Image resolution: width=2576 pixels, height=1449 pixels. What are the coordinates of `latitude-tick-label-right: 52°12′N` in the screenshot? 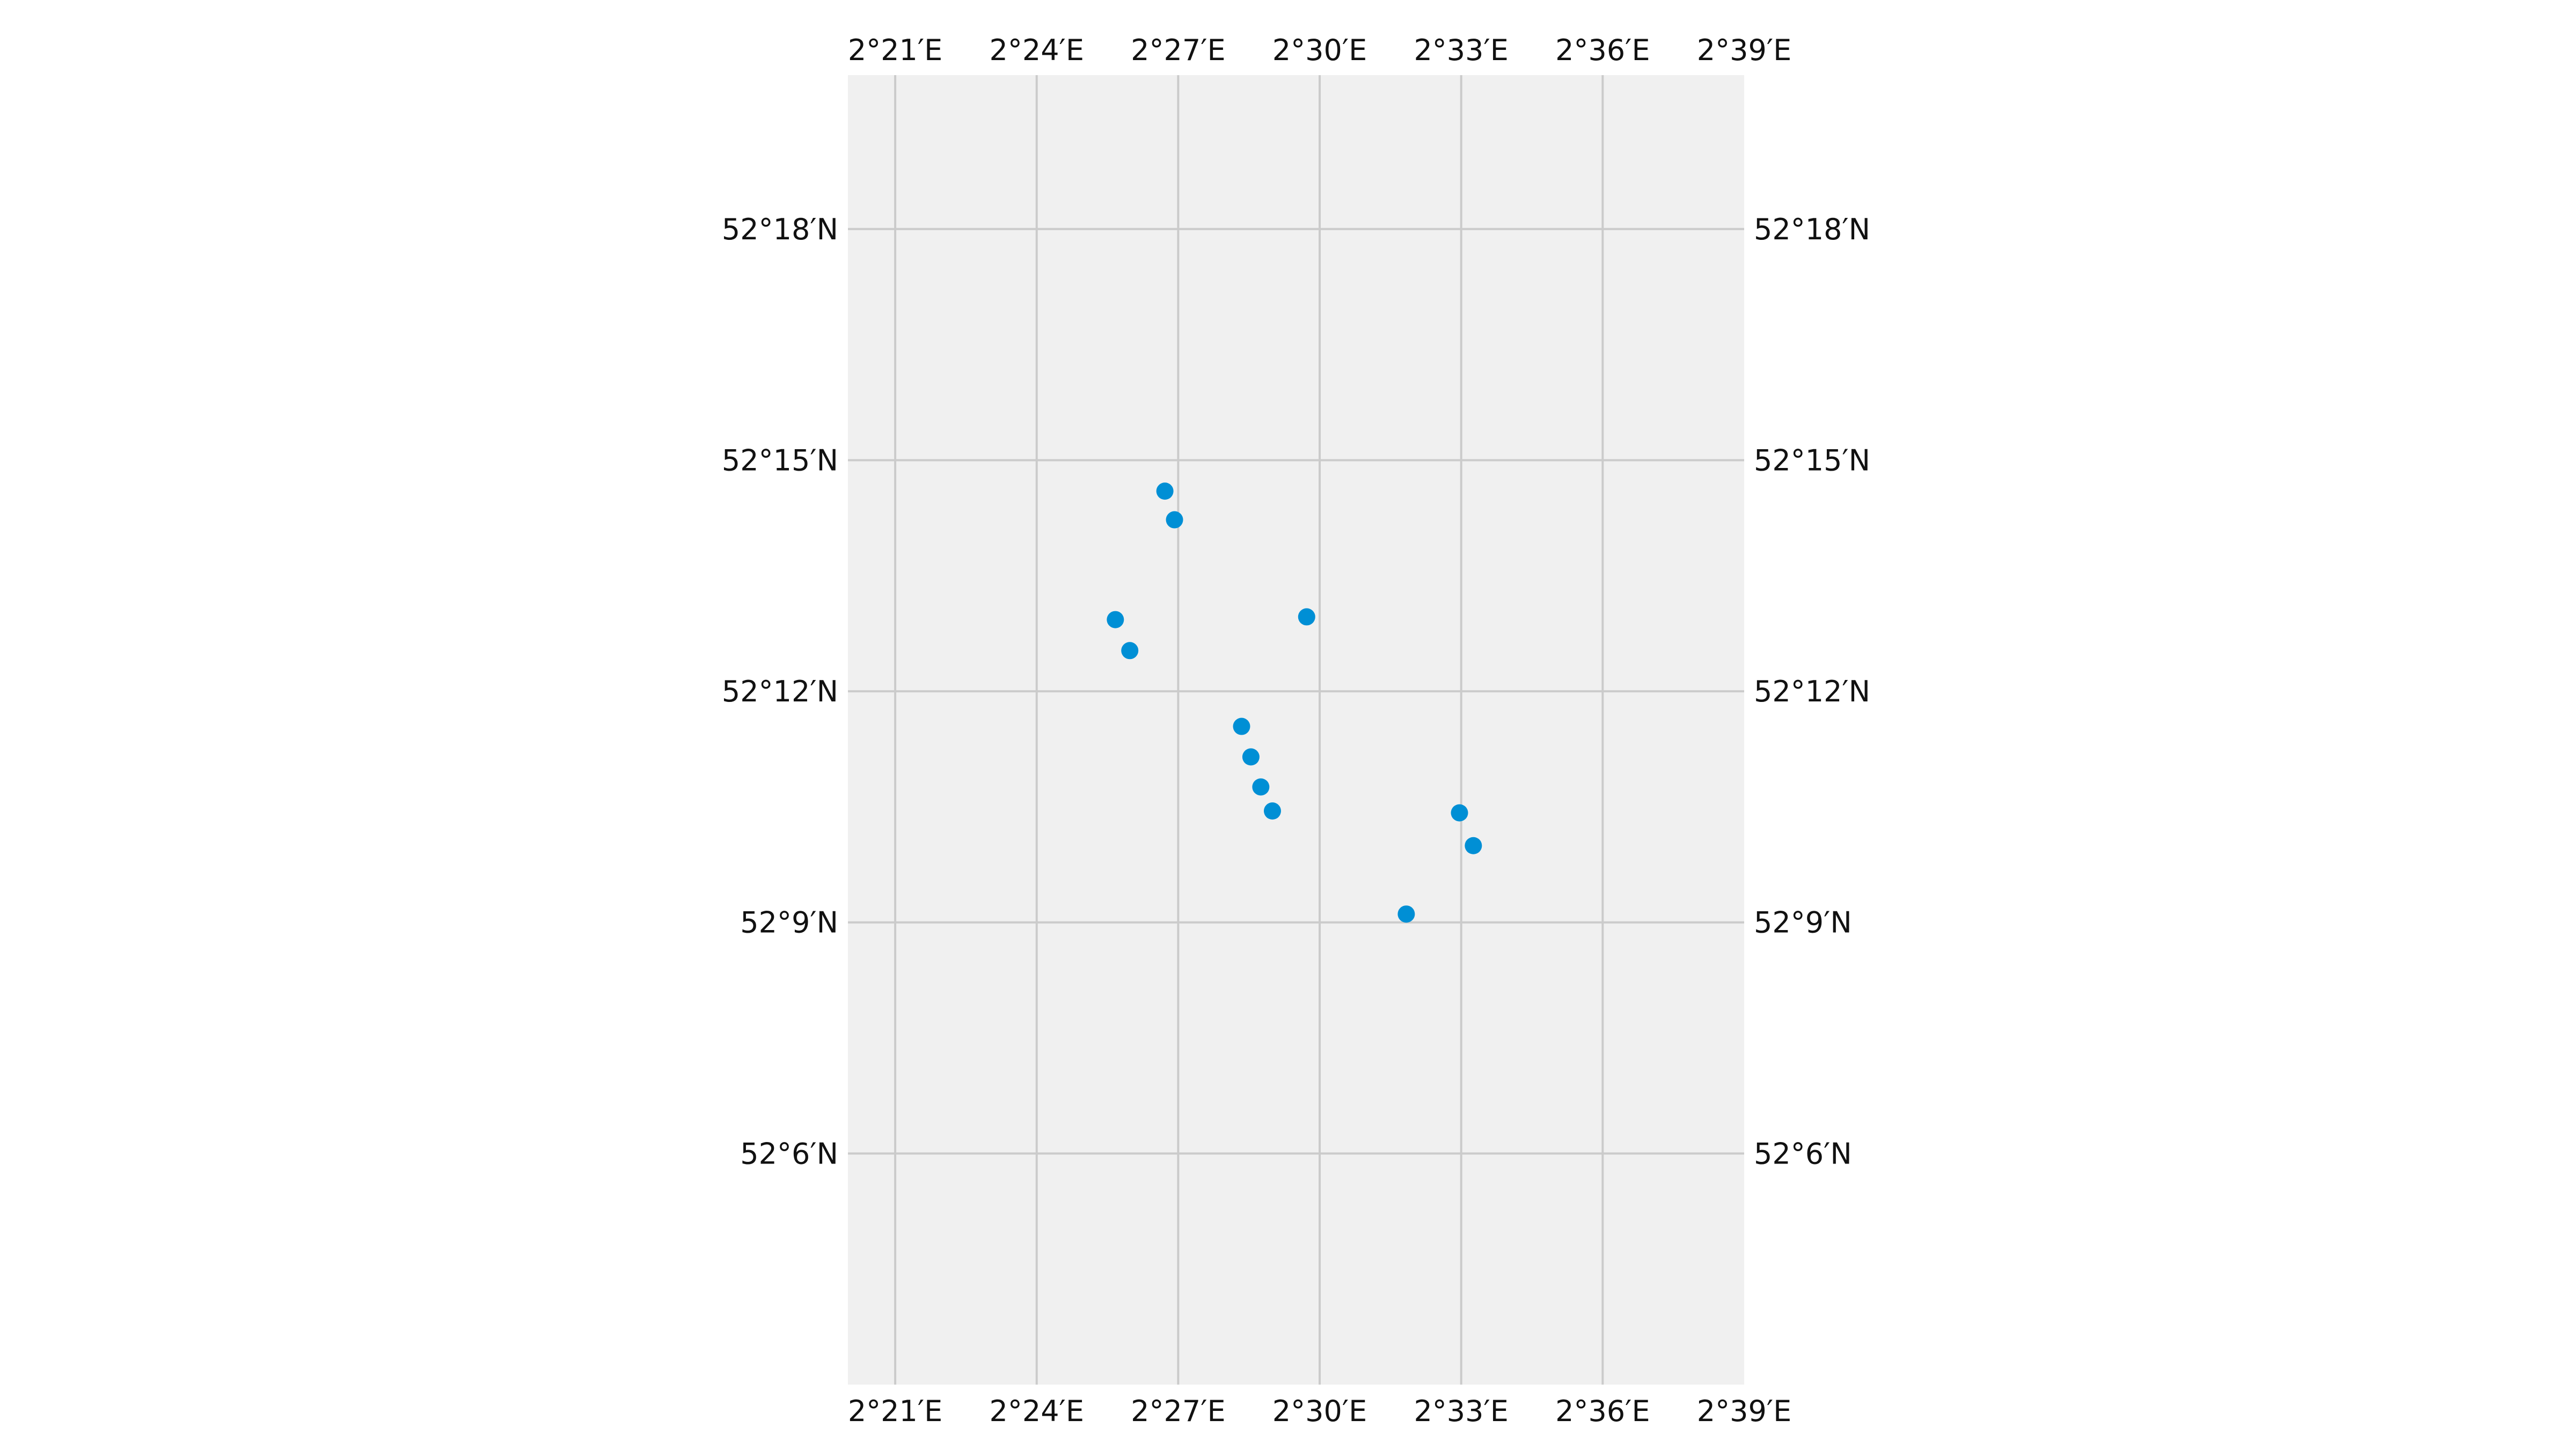 It's located at (1812, 691).